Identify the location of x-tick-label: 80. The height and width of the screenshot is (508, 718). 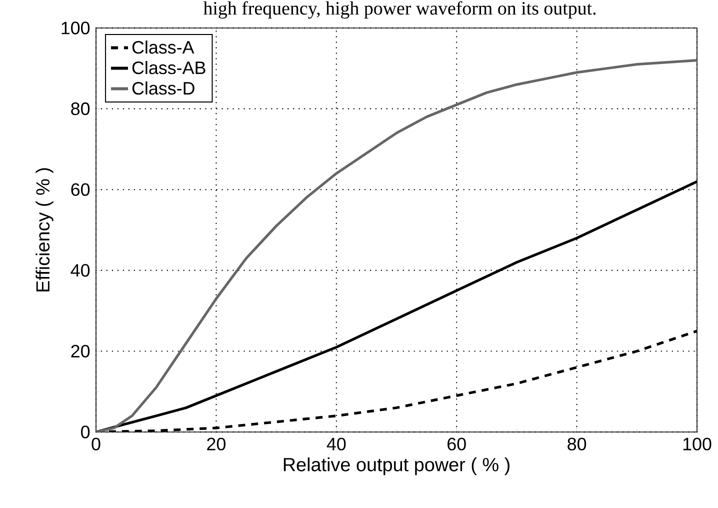
(577, 444).